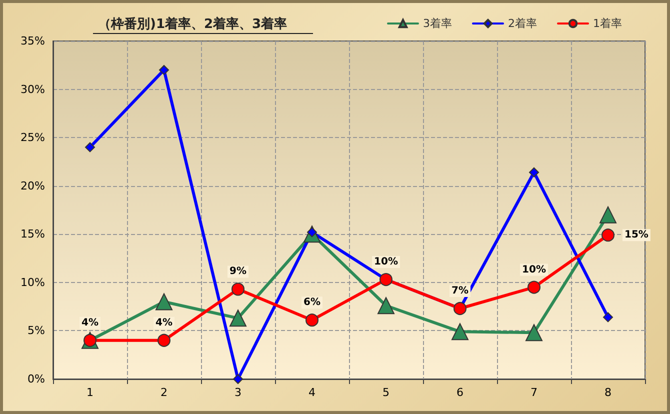 The height and width of the screenshot is (414, 670). What do you see at coordinates (32, 234) in the screenshot?
I see `y-tick-label: 15%` at bounding box center [32, 234].